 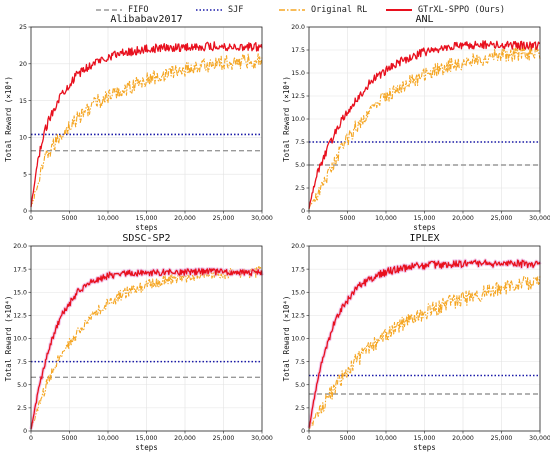 I want to click on y-tick-label: 10, so click(x=23, y=138).